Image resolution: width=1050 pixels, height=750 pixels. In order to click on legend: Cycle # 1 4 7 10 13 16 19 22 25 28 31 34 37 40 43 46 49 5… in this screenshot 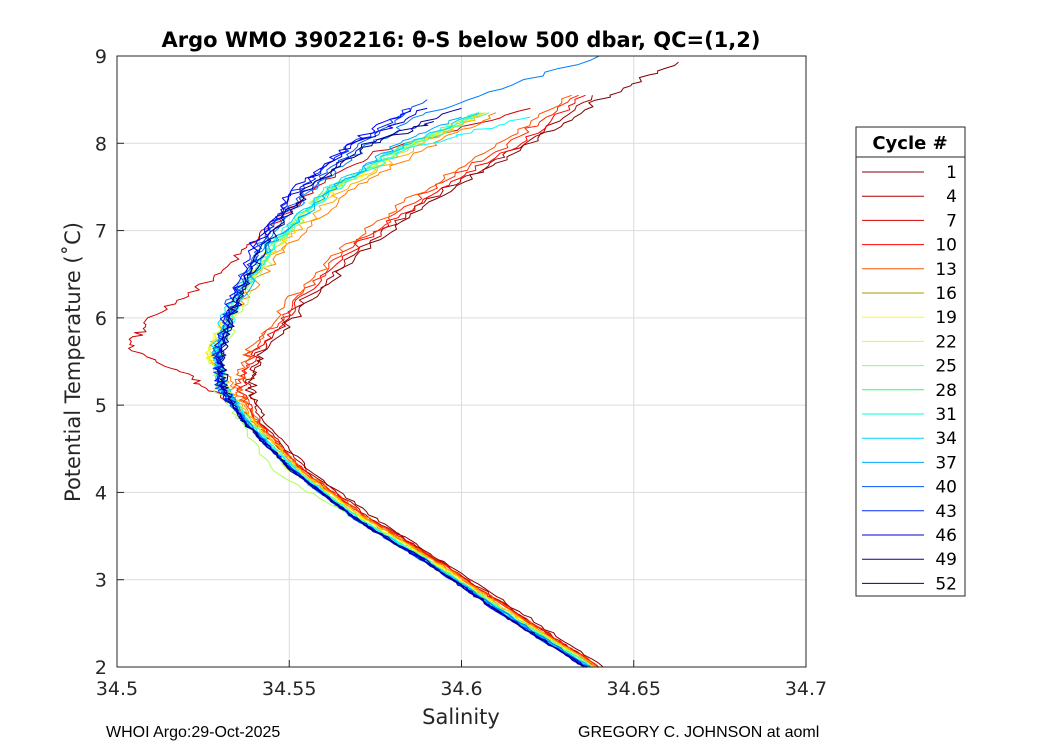, I will do `click(910, 361)`.